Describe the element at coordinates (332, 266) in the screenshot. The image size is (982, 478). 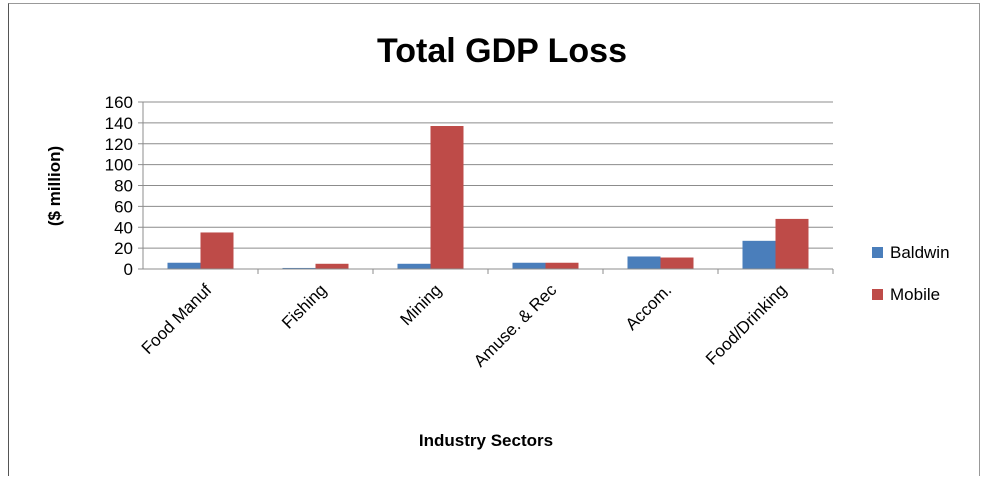
I see `bar-mobile-fishing` at that location.